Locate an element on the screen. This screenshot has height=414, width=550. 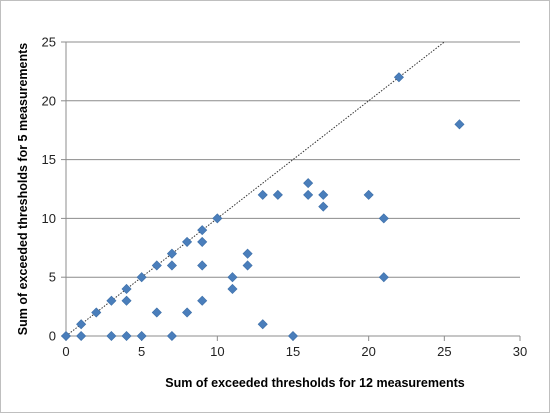
y-tick-labels: 0 5 10 15 20 25 is located at coordinates (49, 189).